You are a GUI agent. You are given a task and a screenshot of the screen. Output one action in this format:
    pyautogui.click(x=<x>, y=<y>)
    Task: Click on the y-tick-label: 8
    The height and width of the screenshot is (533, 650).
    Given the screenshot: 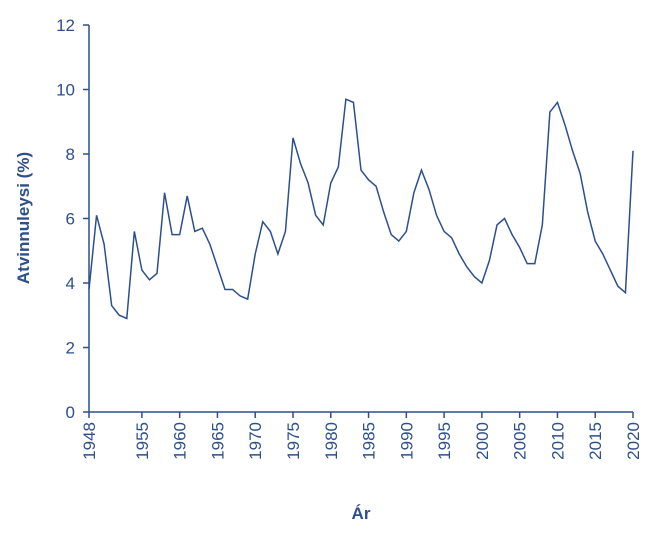 What is the action you would take?
    pyautogui.click(x=70, y=154)
    